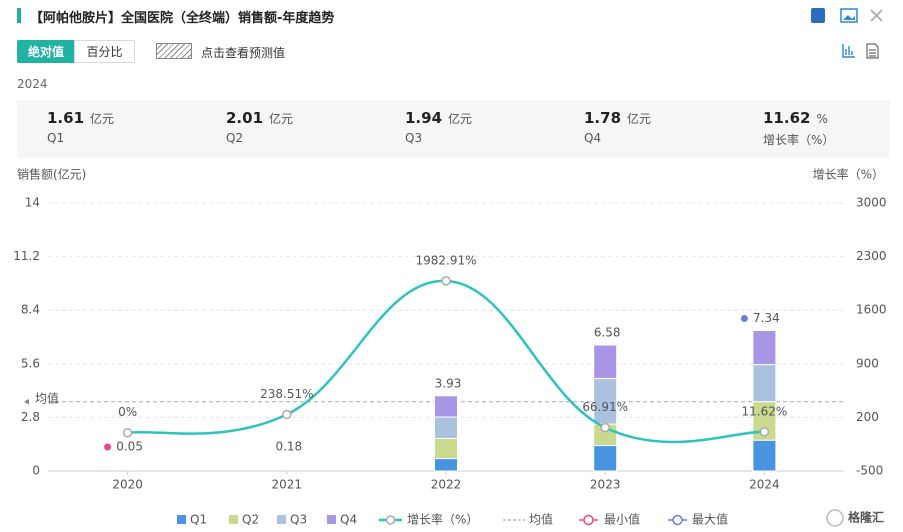 The height and width of the screenshot is (532, 903). Describe the element at coordinates (287, 485) in the screenshot. I see `x-tick-label: 2021` at that location.